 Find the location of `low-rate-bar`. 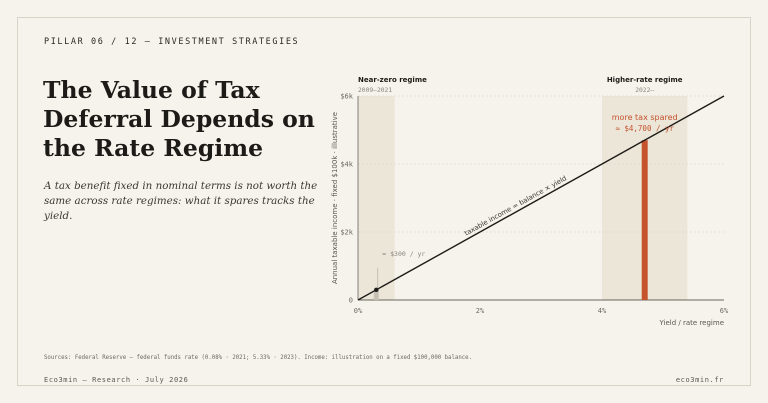

low-rate-bar is located at coordinates (376, 294).